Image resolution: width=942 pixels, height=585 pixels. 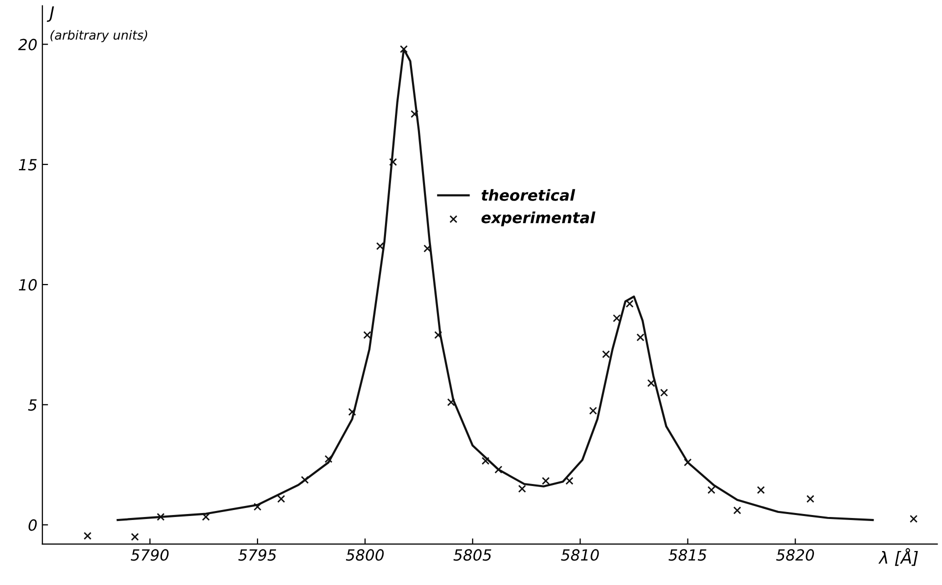 I want to click on y-axis-title: J, so click(x=50, y=14).